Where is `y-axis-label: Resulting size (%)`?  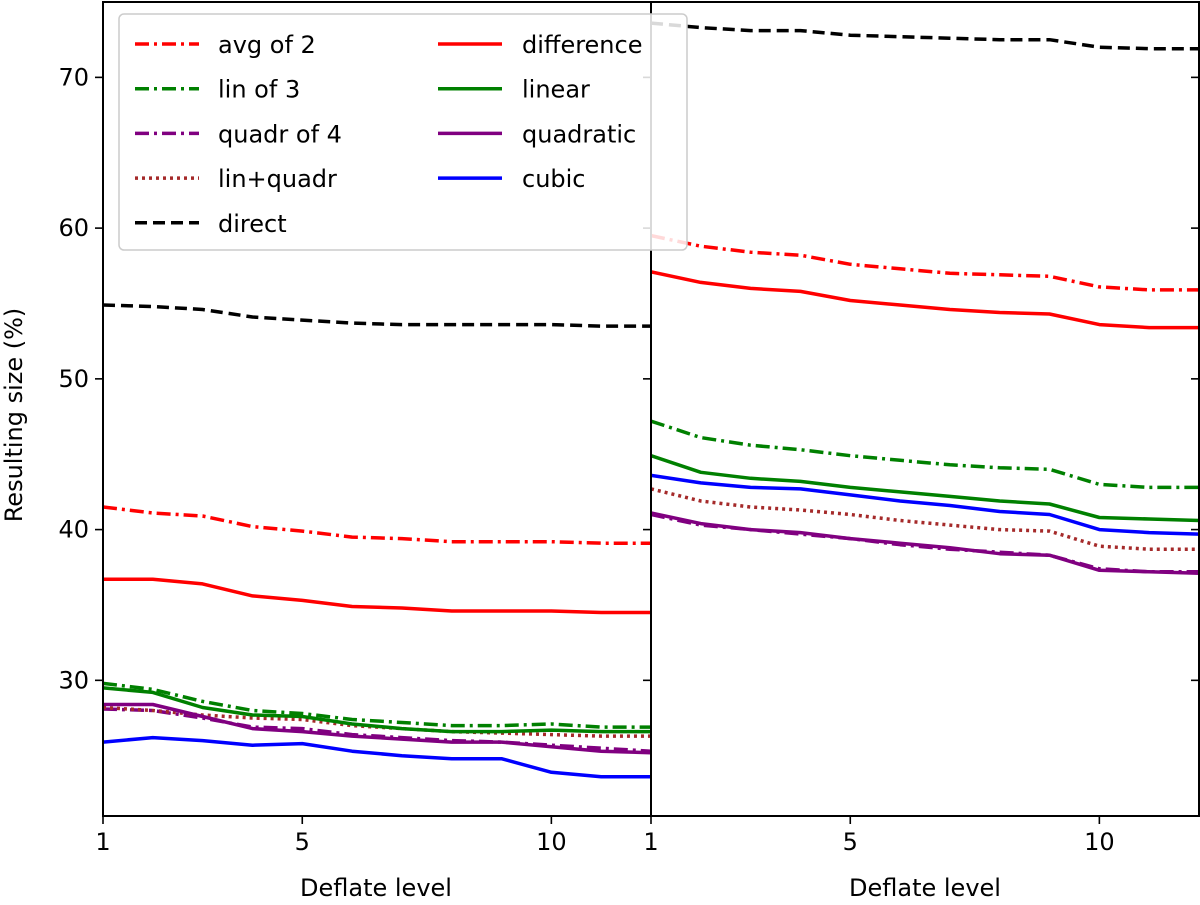 y-axis-label: Resulting size (%) is located at coordinates (14, 415).